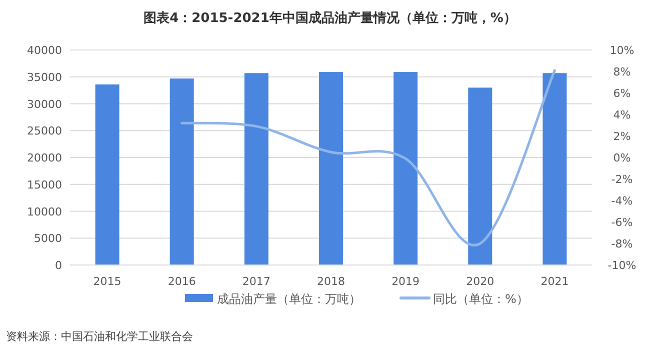  What do you see at coordinates (58, 265) in the screenshot?
I see `y-tick-label: 0` at bounding box center [58, 265].